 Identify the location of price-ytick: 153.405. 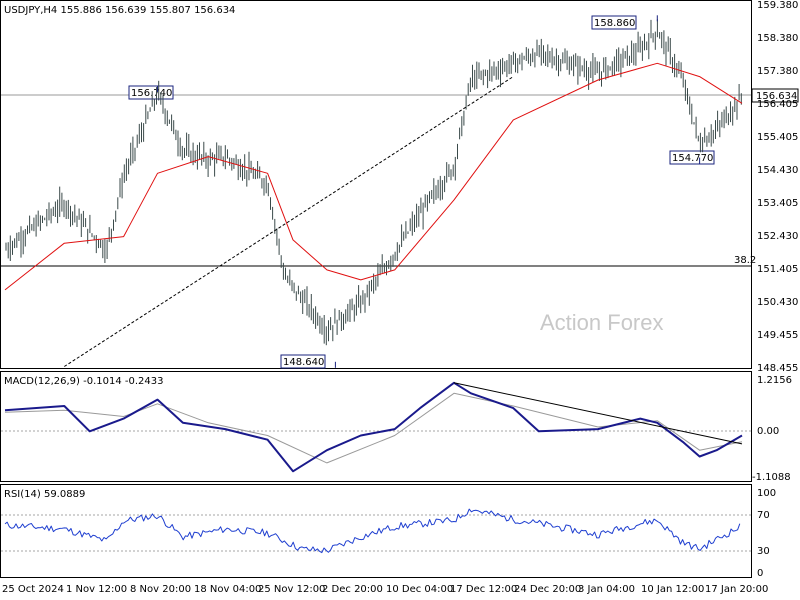
(777, 203).